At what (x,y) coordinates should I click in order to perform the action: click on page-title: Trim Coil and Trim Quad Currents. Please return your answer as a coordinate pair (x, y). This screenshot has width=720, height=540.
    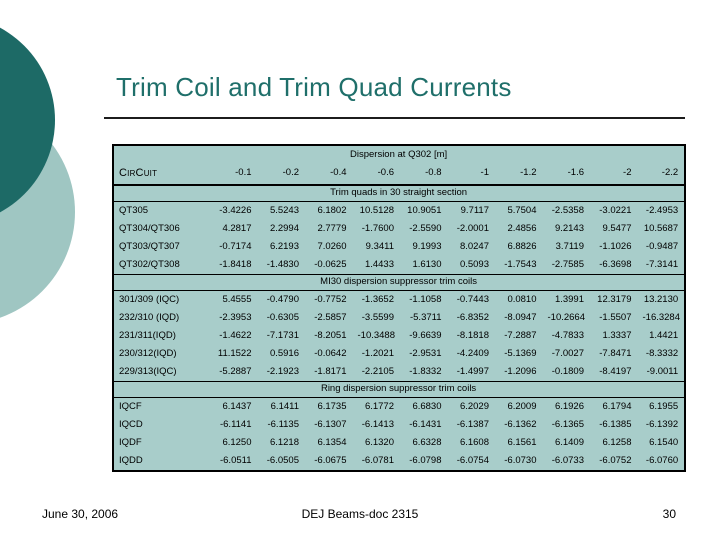
    Looking at the image, I should click on (314, 87).